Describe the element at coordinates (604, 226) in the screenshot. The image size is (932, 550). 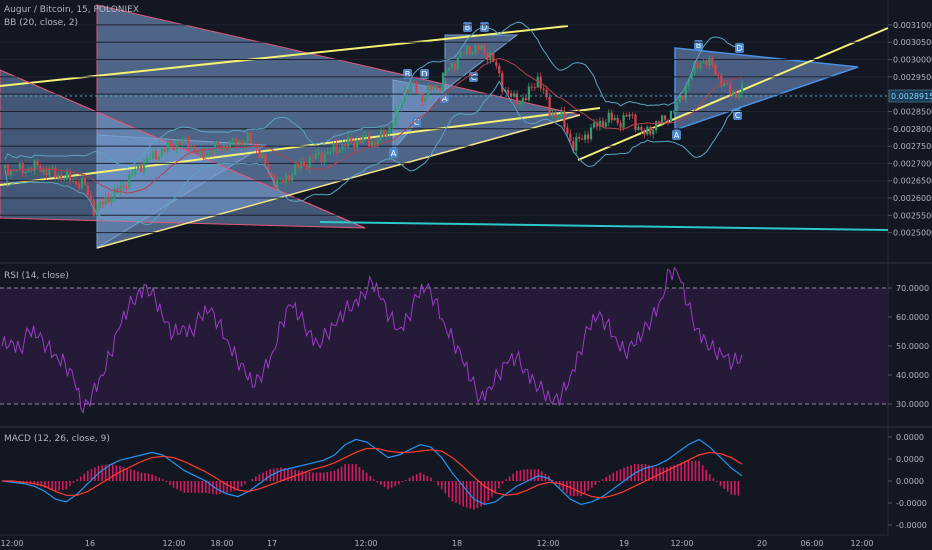
I see `teal-support-line` at that location.